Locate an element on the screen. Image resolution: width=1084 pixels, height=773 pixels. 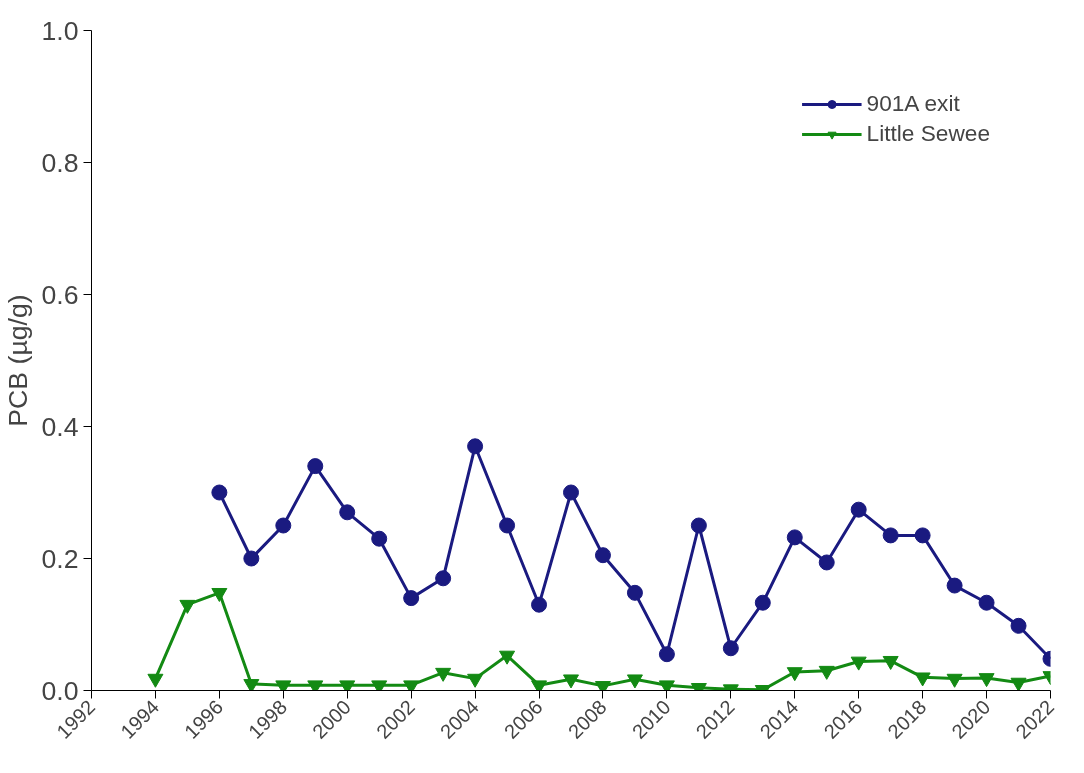
y-tick-label: 0.6 is located at coordinates (60, 294).